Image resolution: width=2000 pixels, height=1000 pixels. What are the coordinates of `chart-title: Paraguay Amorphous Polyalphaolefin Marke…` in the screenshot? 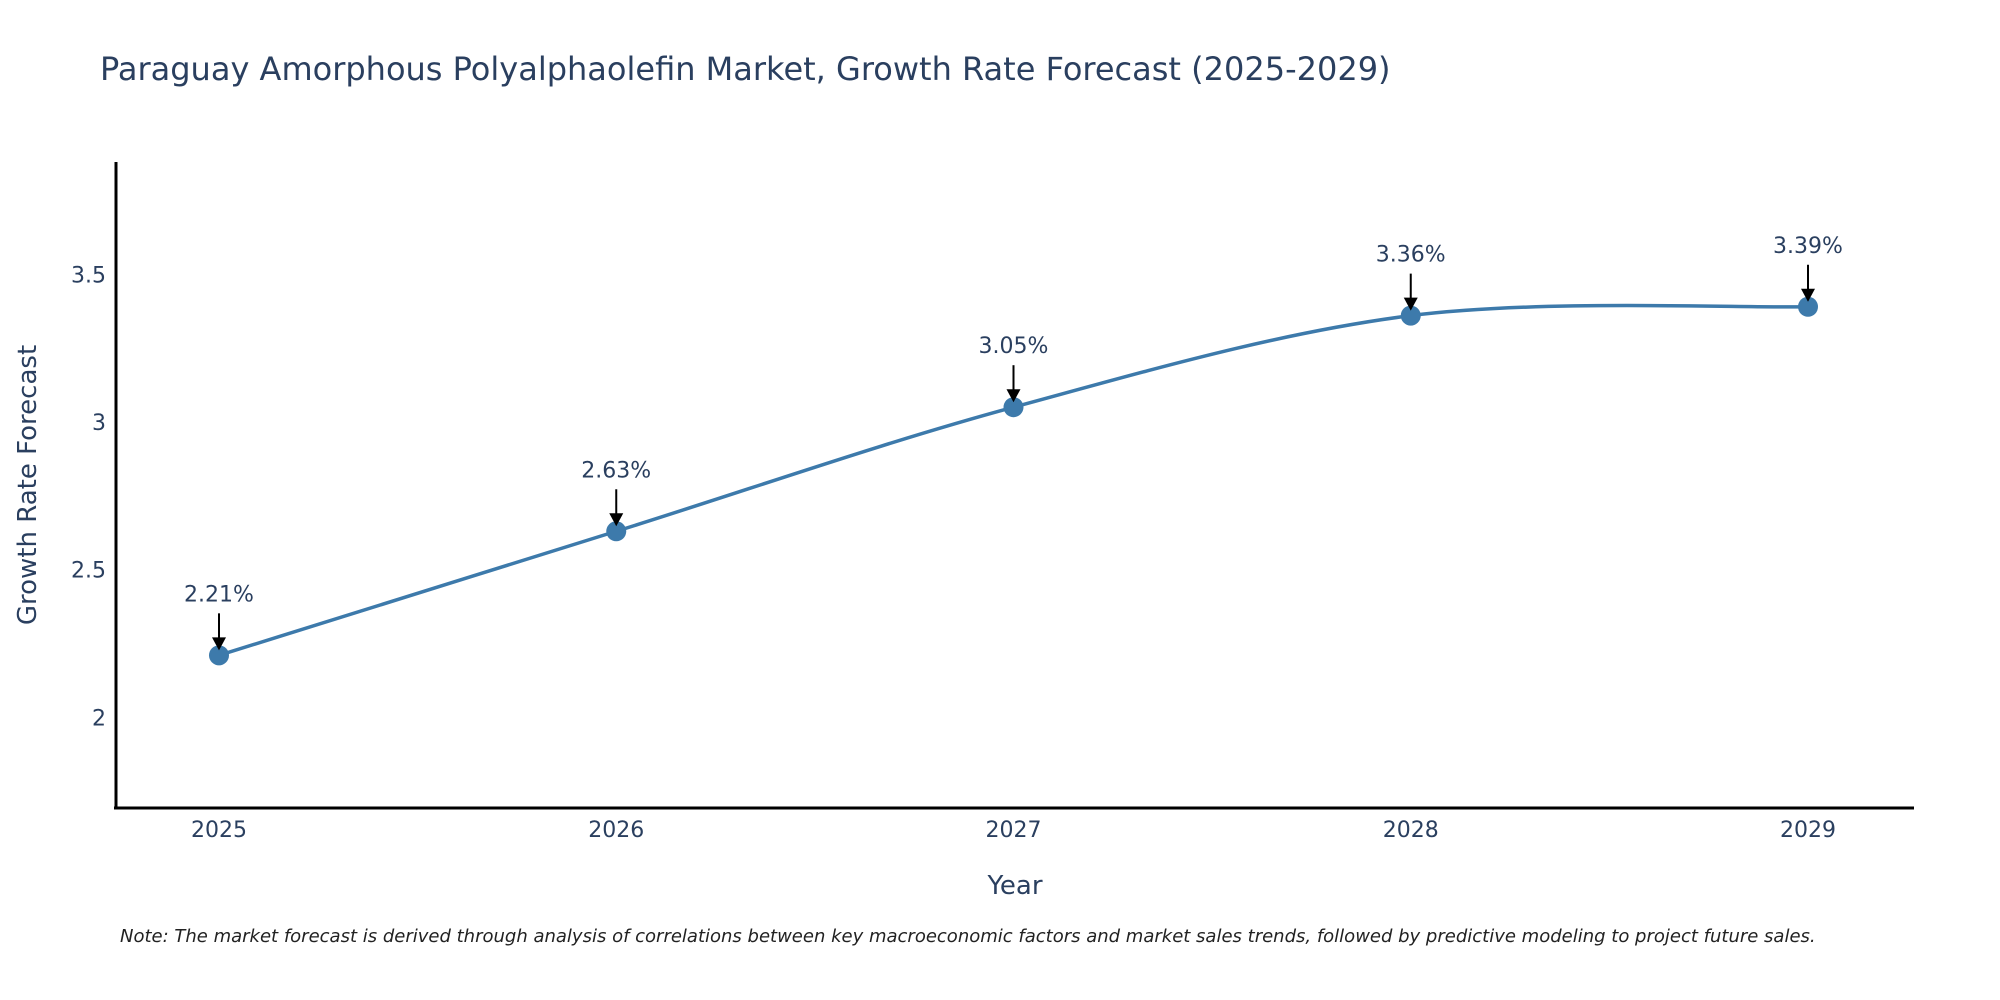 It's located at (745, 69).